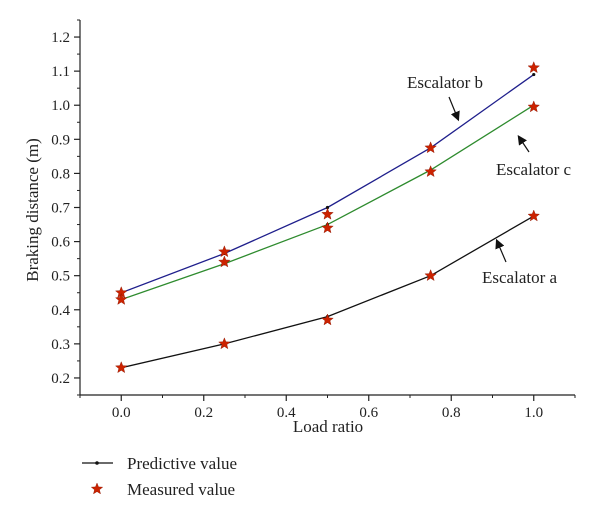 The width and height of the screenshot is (600, 515). Describe the element at coordinates (60, 209) in the screenshot. I see `y-tick-label: 0.7` at that location.